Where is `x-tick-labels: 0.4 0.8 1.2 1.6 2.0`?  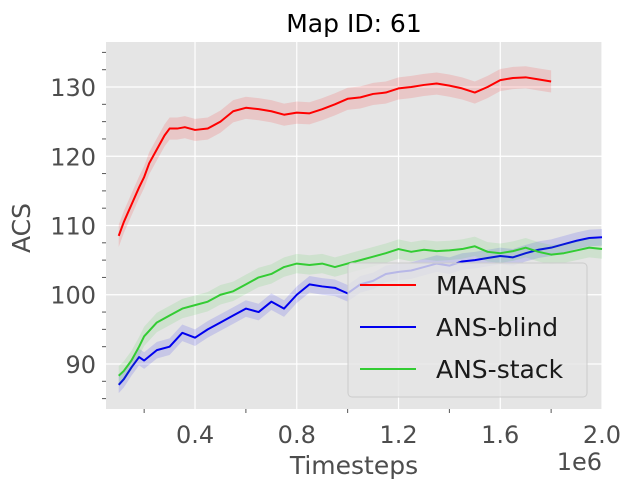 x-tick-labels: 0.4 0.8 1.2 1.6 2.0 is located at coordinates (398, 435).